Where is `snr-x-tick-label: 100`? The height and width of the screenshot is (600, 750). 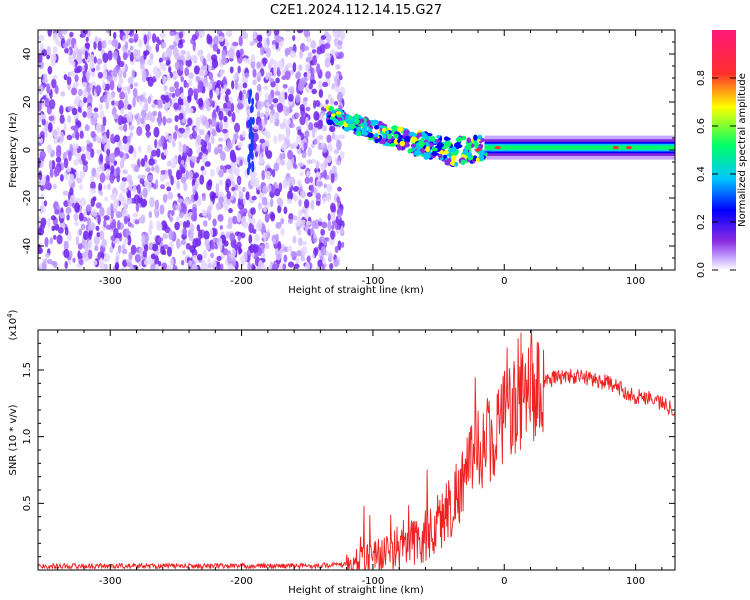 snr-x-tick-label: 100 is located at coordinates (635, 581).